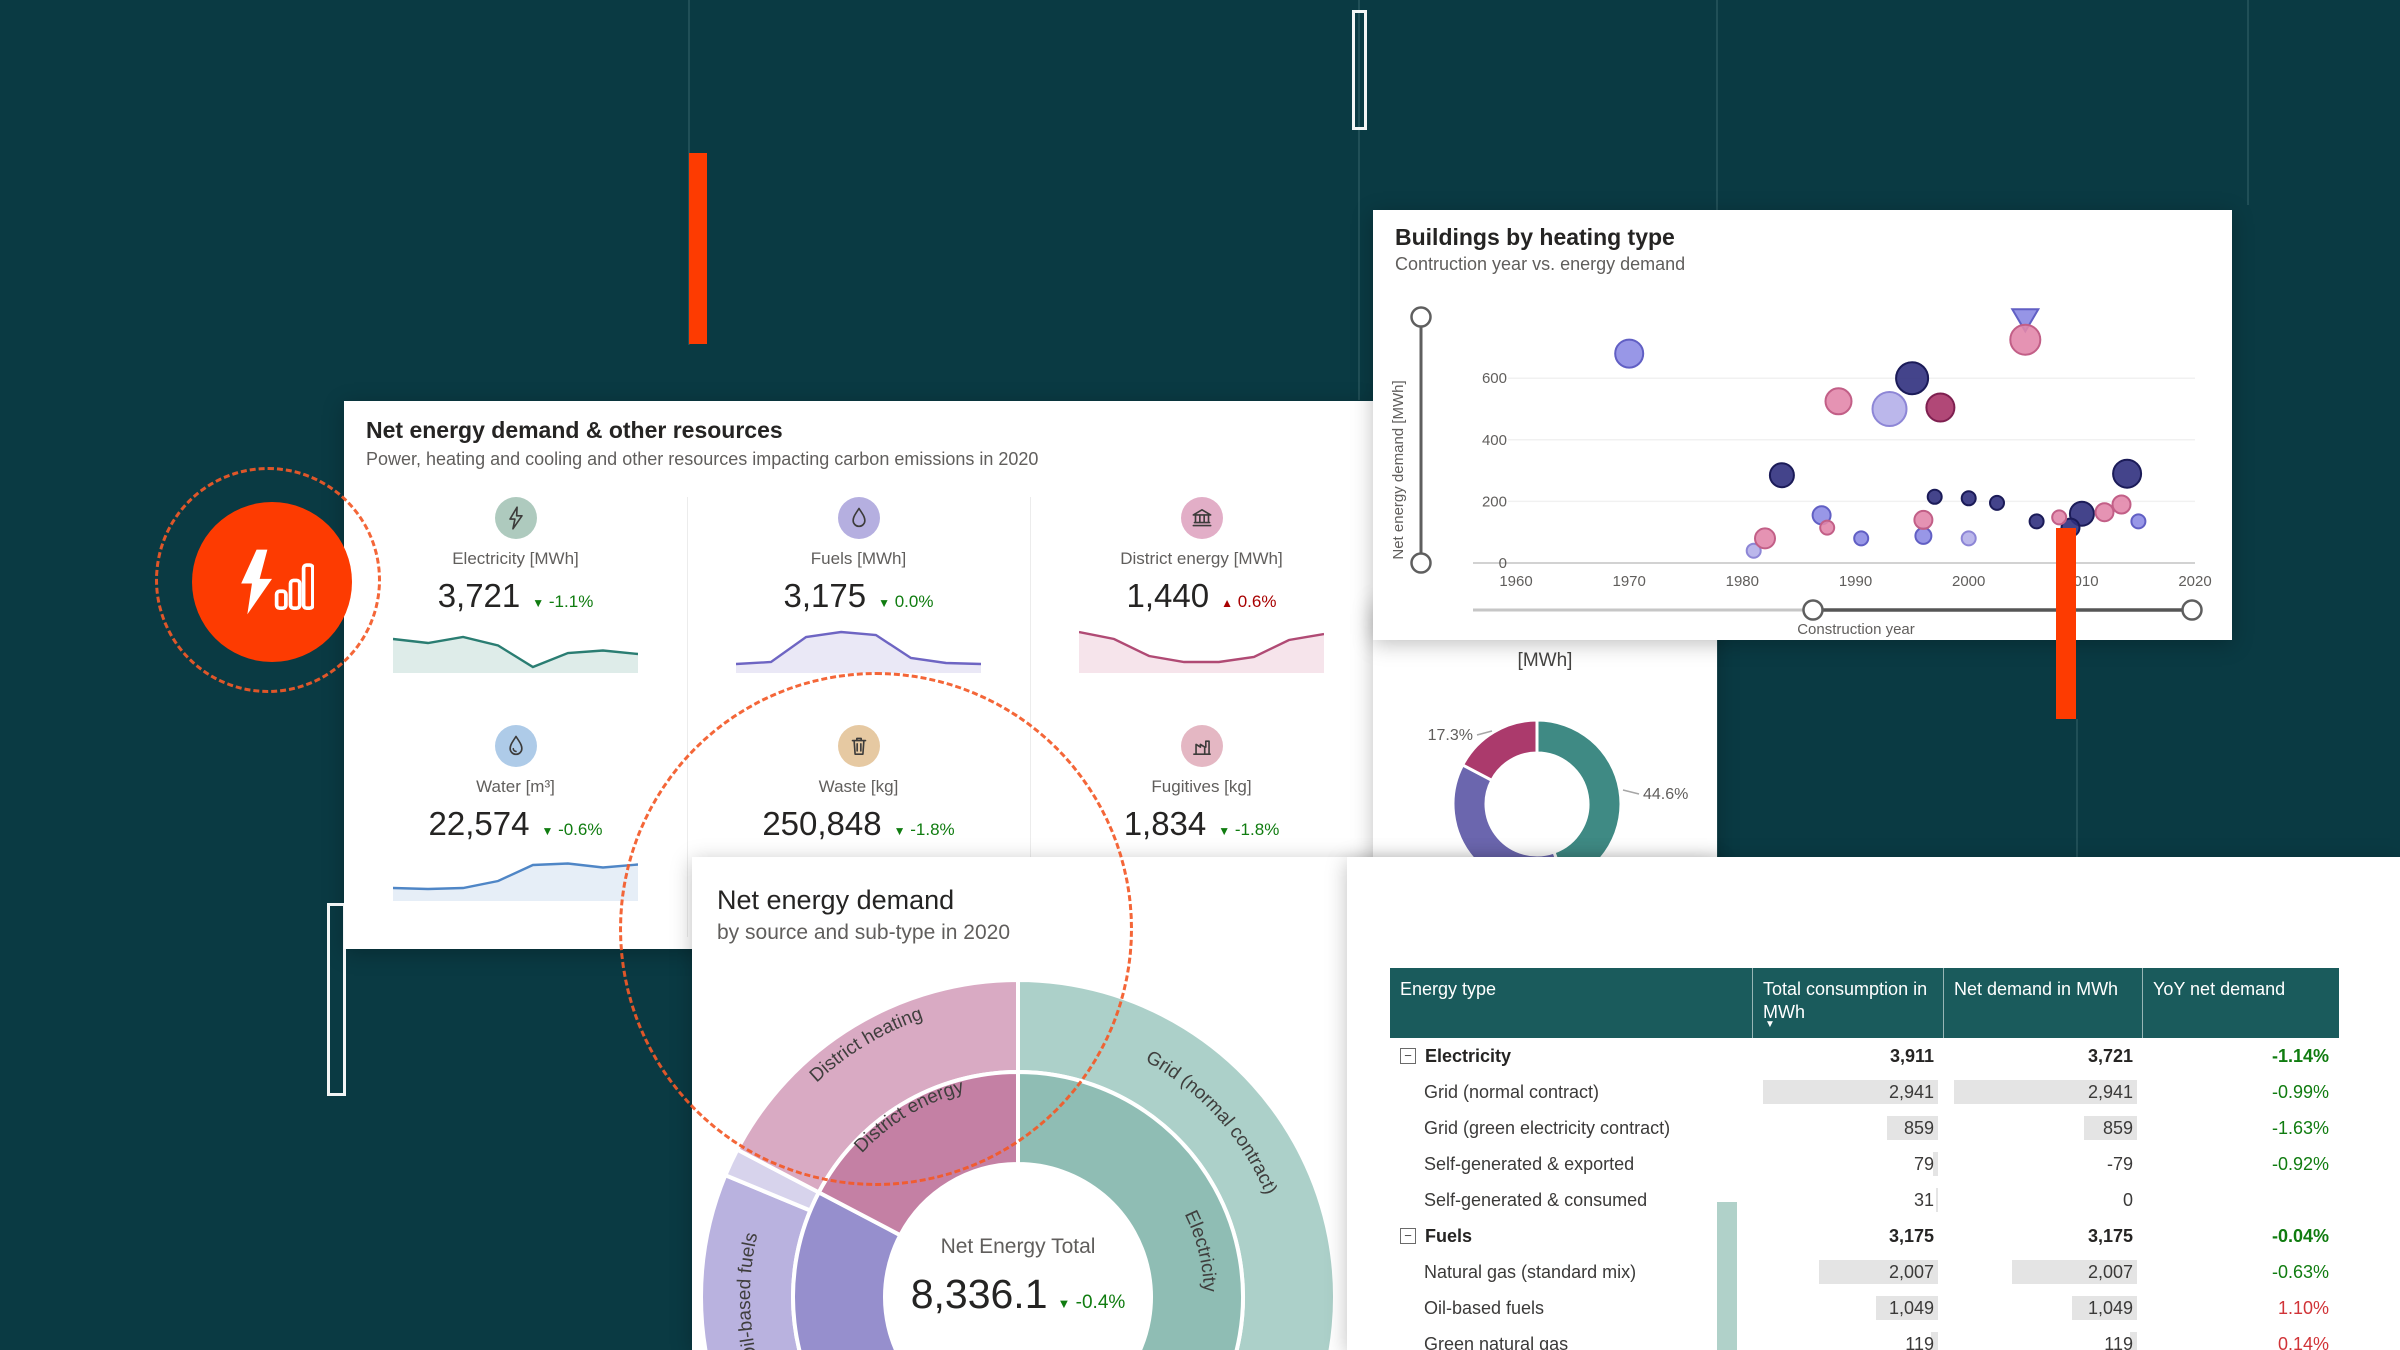  Describe the element at coordinates (1536, 1200) in the screenshot. I see `row-label: Self-generated & consumed` at that location.